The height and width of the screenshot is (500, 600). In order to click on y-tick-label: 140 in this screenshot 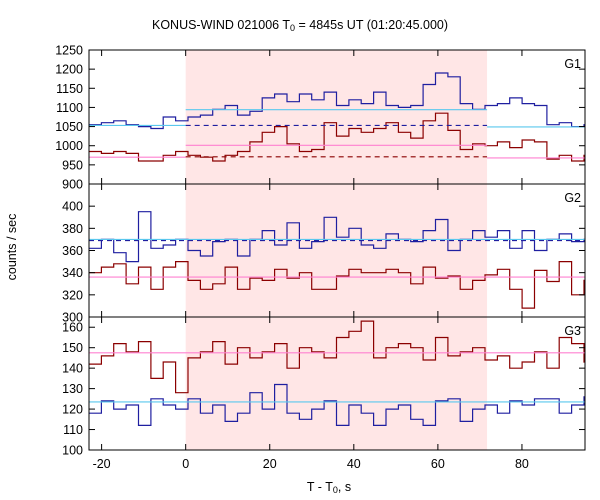, I will do `click(72, 369)`.